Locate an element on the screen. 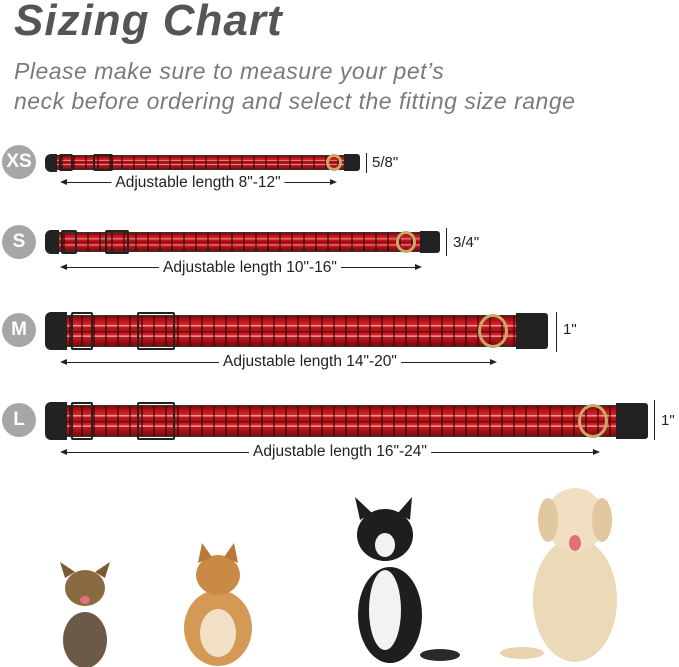  size-badge-l: L is located at coordinates (19, 420).